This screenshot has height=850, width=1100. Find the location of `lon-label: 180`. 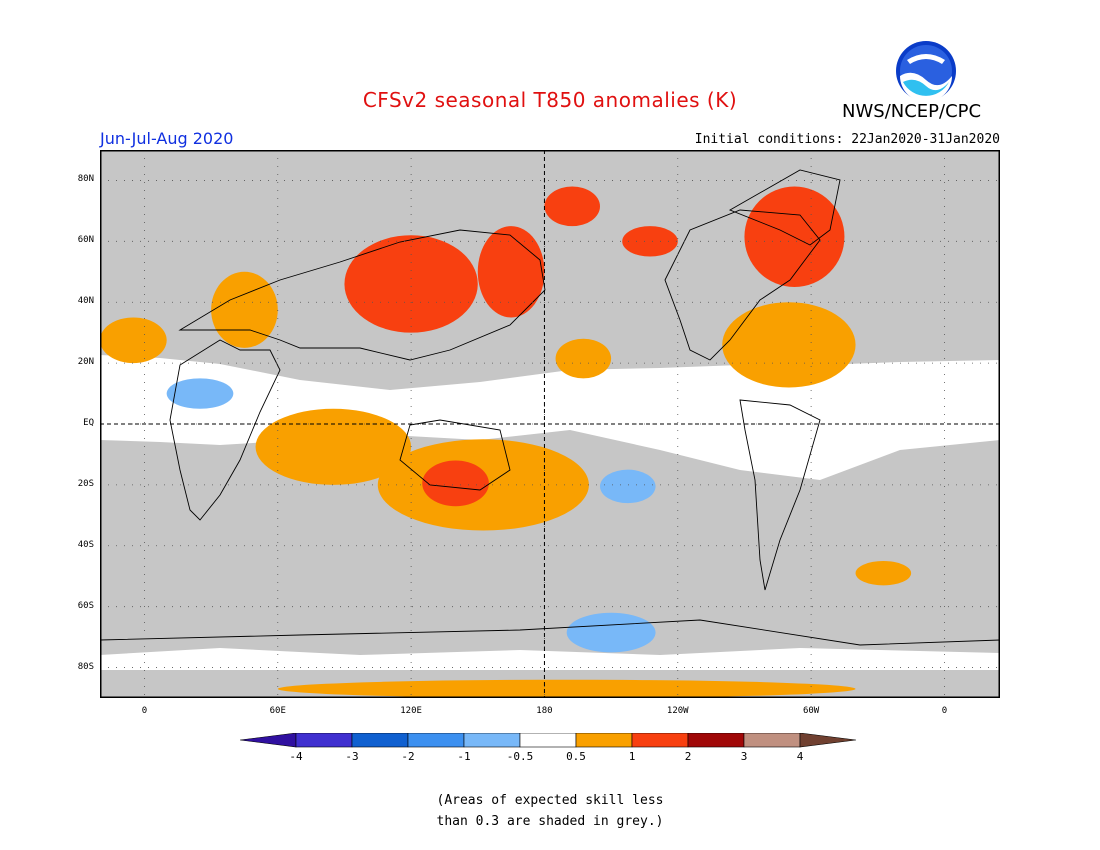

lon-label: 180 is located at coordinates (544, 711).